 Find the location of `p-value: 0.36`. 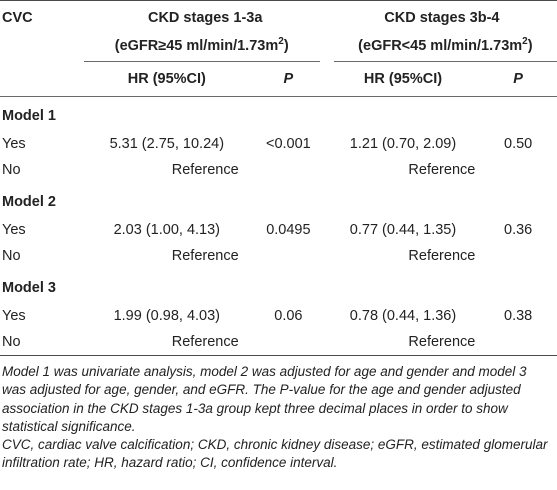

p-value: 0.36 is located at coordinates (518, 229).